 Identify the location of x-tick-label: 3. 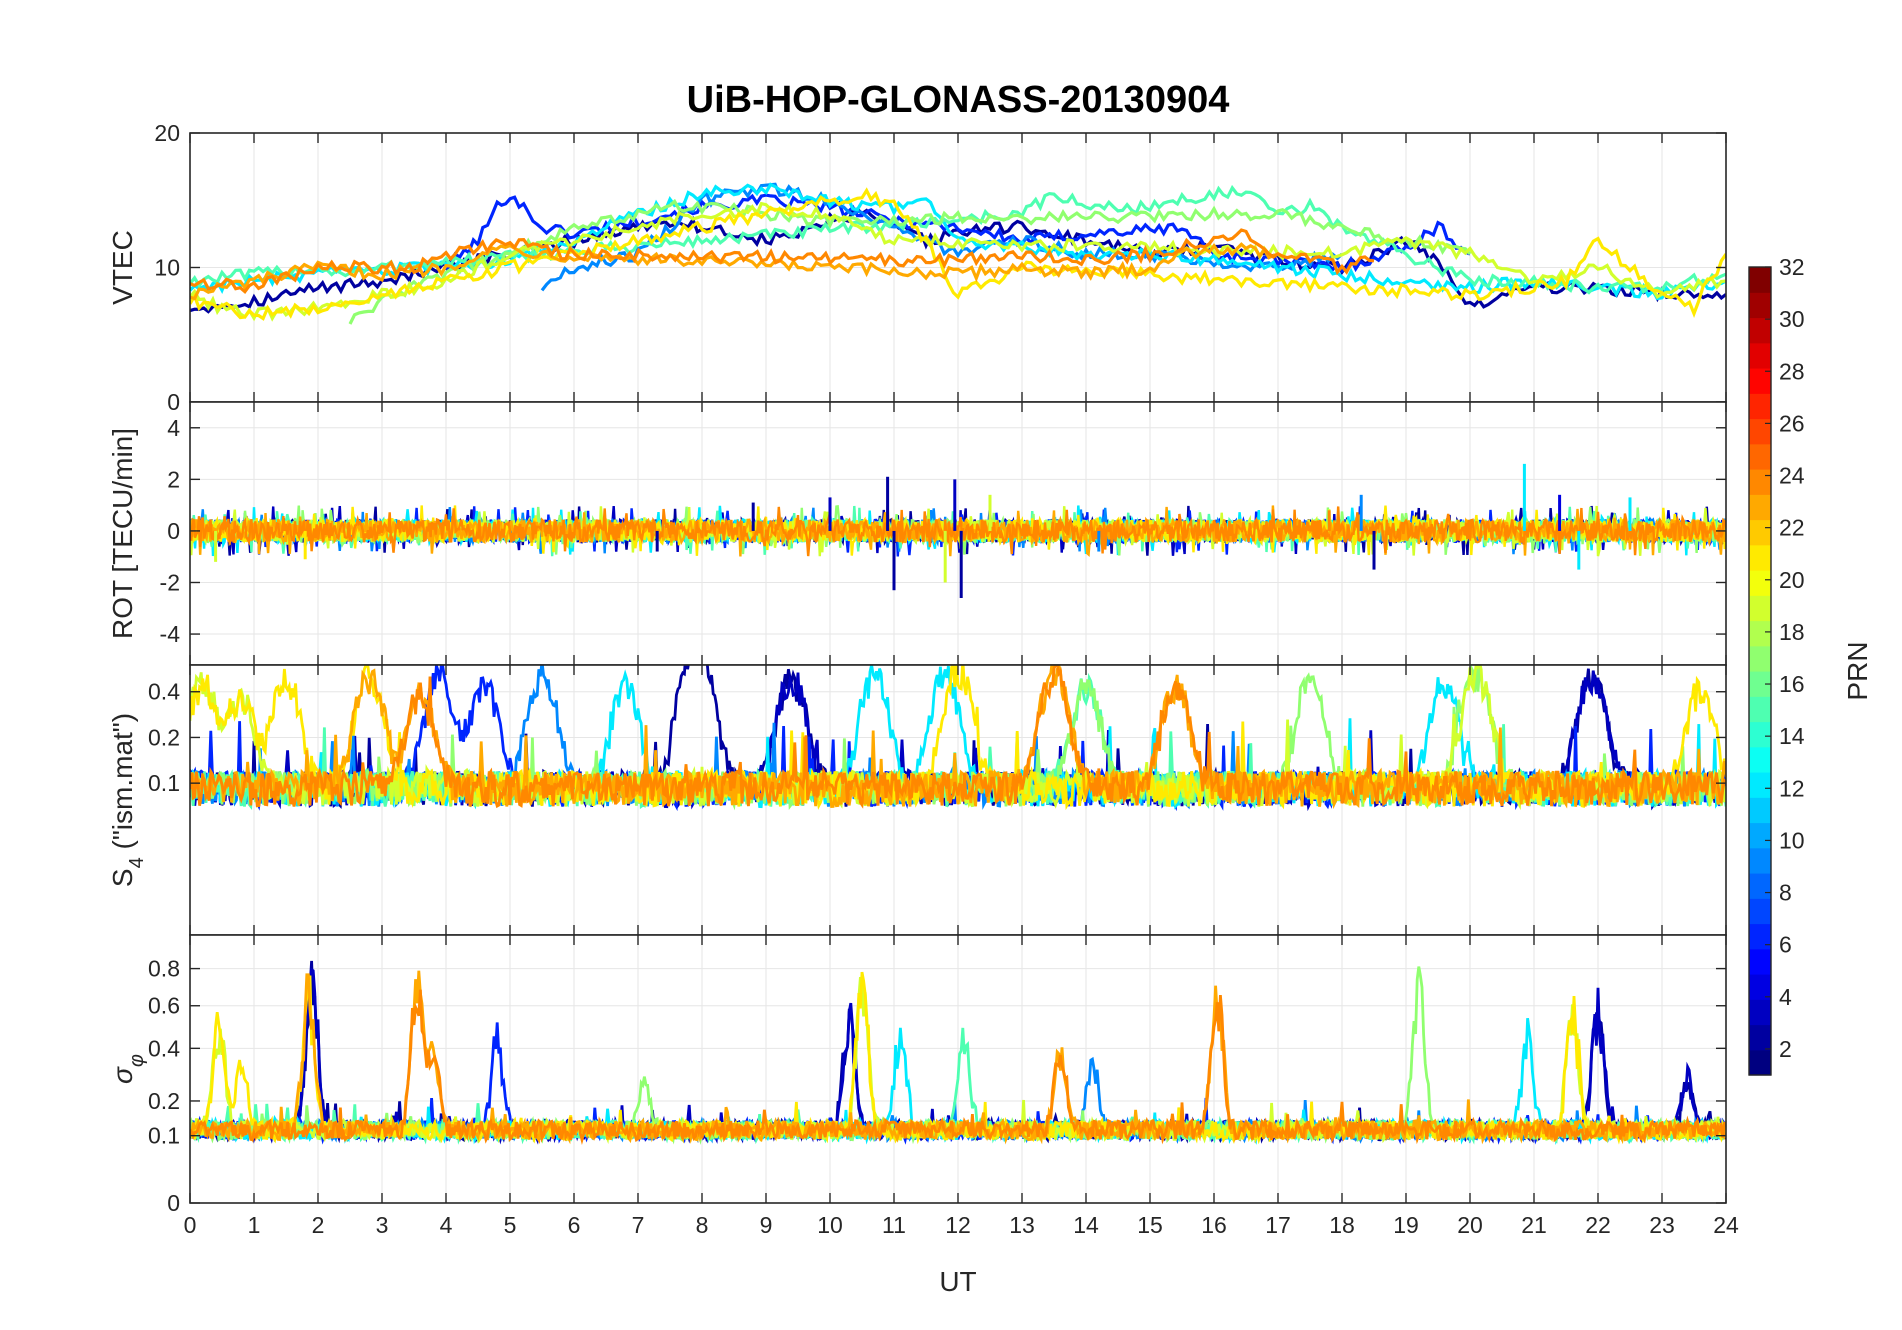
(382, 1225).